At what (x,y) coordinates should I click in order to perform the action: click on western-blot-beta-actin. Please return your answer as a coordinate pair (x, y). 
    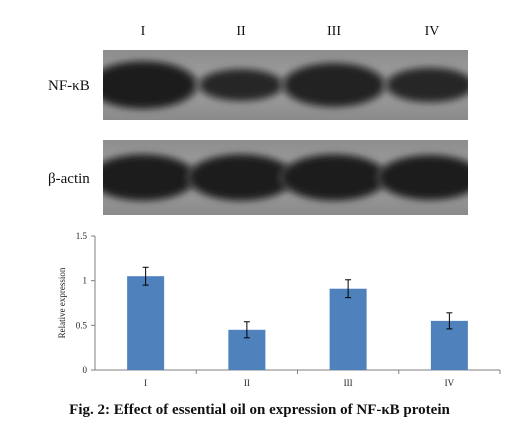
    Looking at the image, I should click on (285, 177).